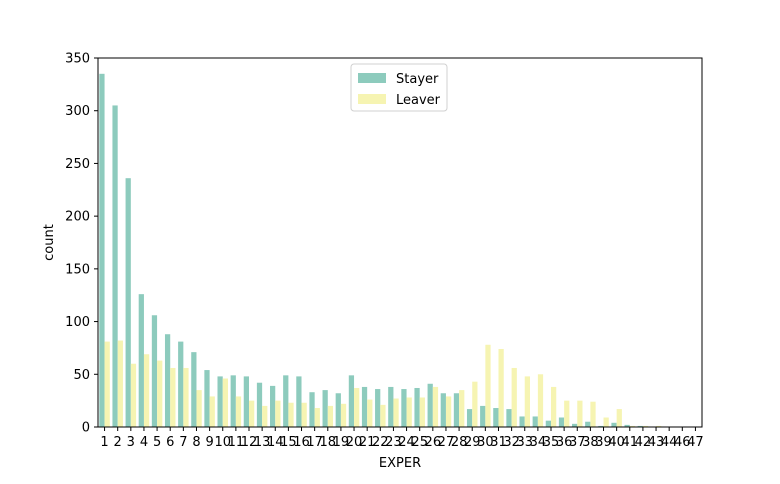 The height and width of the screenshot is (484, 780). I want to click on x-tick-label: 12, so click(249, 442).